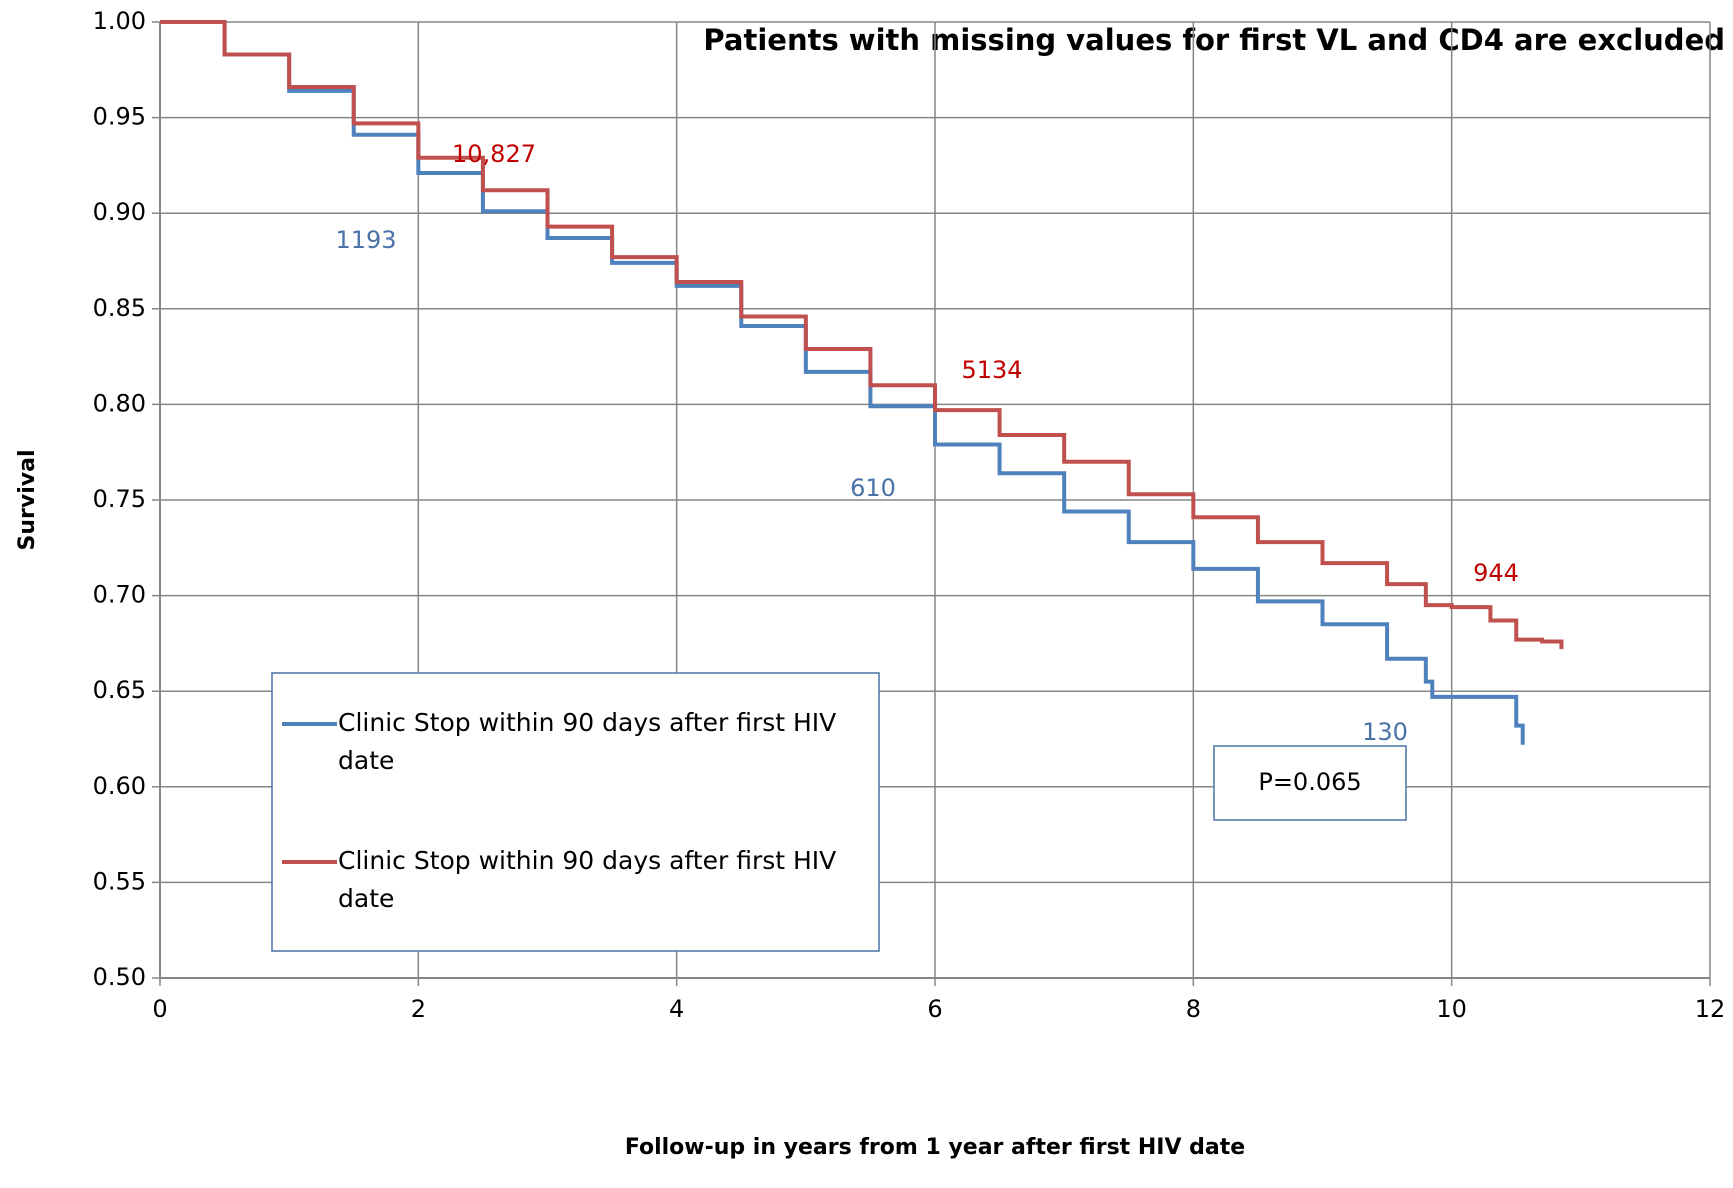 This screenshot has height=1188, width=1733. Describe the element at coordinates (575, 812) in the screenshot. I see `legend-box` at that location.